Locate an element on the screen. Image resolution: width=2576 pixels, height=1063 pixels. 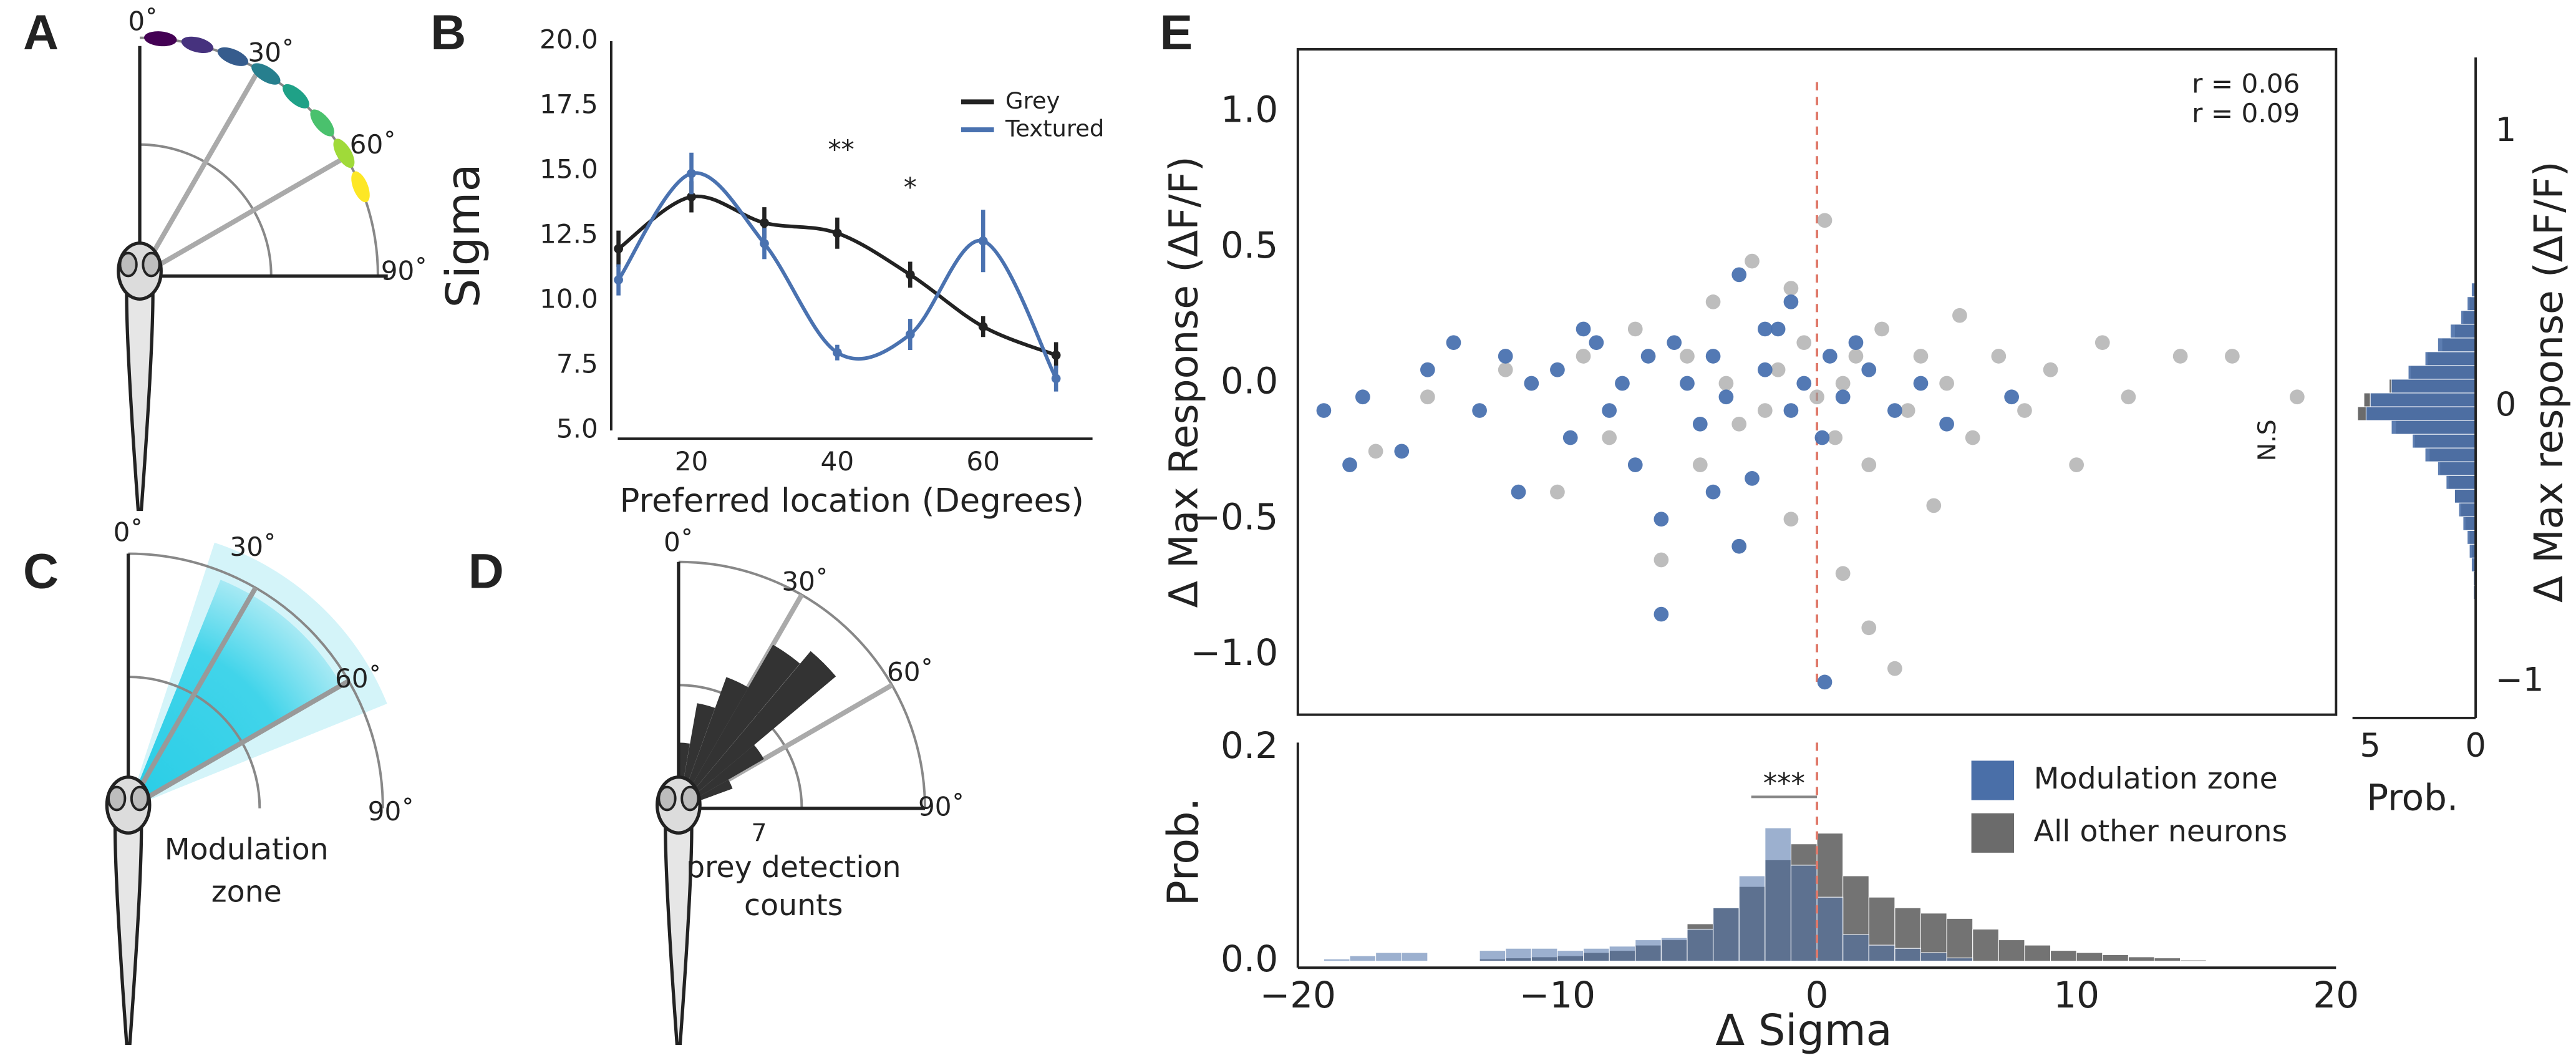
inner-arc is located at coordinates (206, 209).